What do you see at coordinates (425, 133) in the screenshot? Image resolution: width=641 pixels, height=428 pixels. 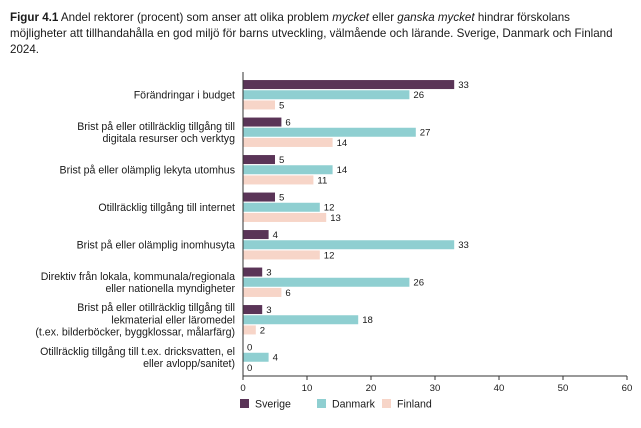 I see `value-label-danmark: 27` at bounding box center [425, 133].